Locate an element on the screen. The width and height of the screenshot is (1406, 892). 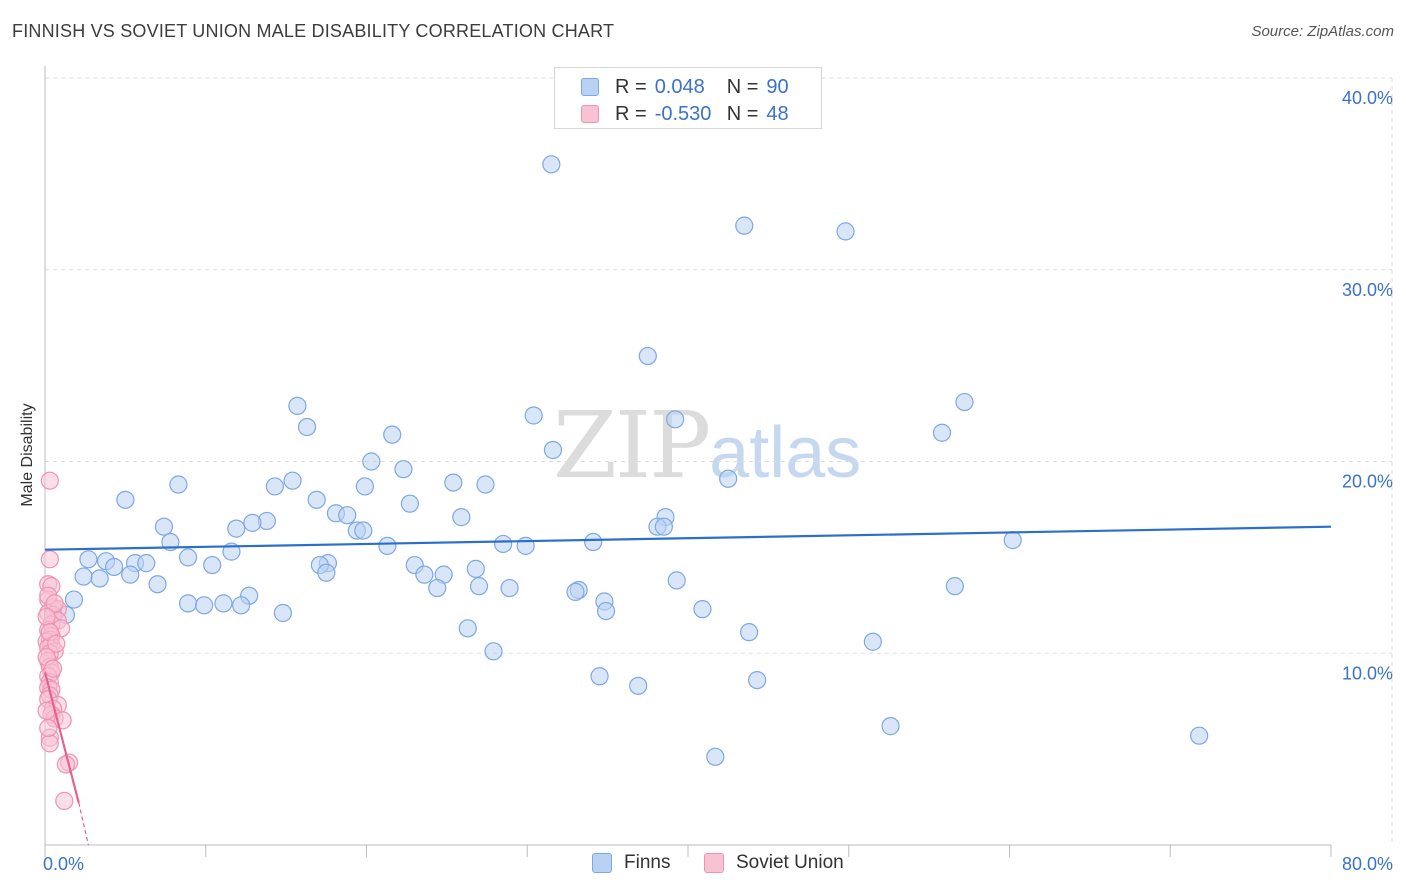
finns-r-label: R = is located at coordinates (631, 86).